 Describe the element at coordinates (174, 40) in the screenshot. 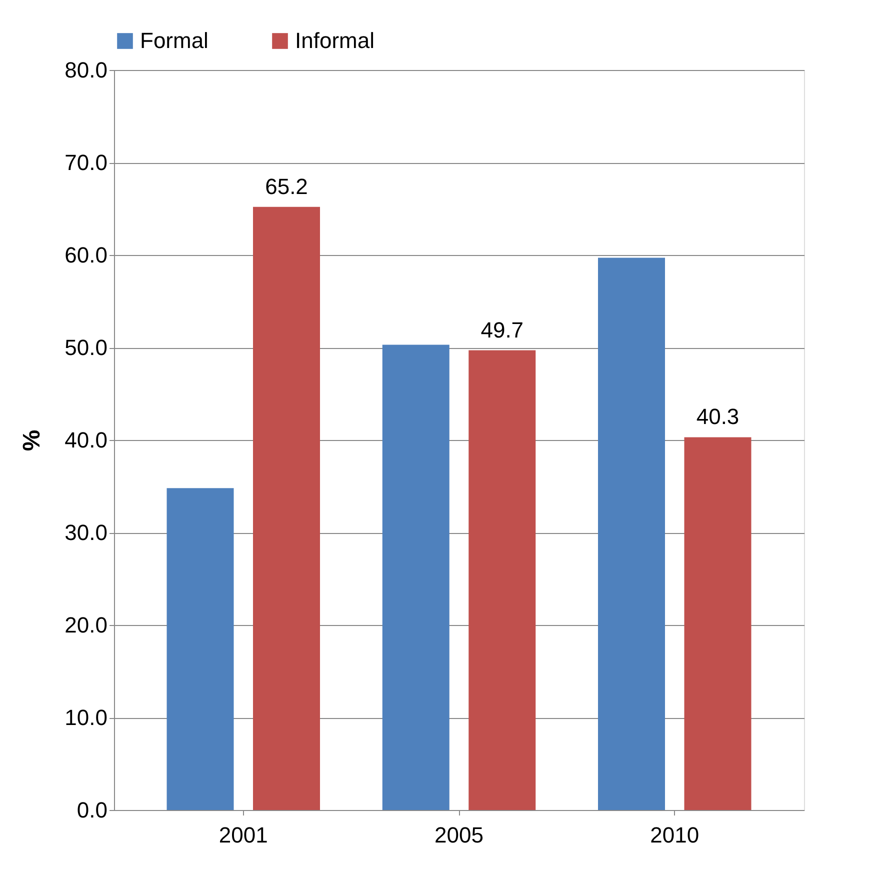

I see `legend-label: Formal` at that location.